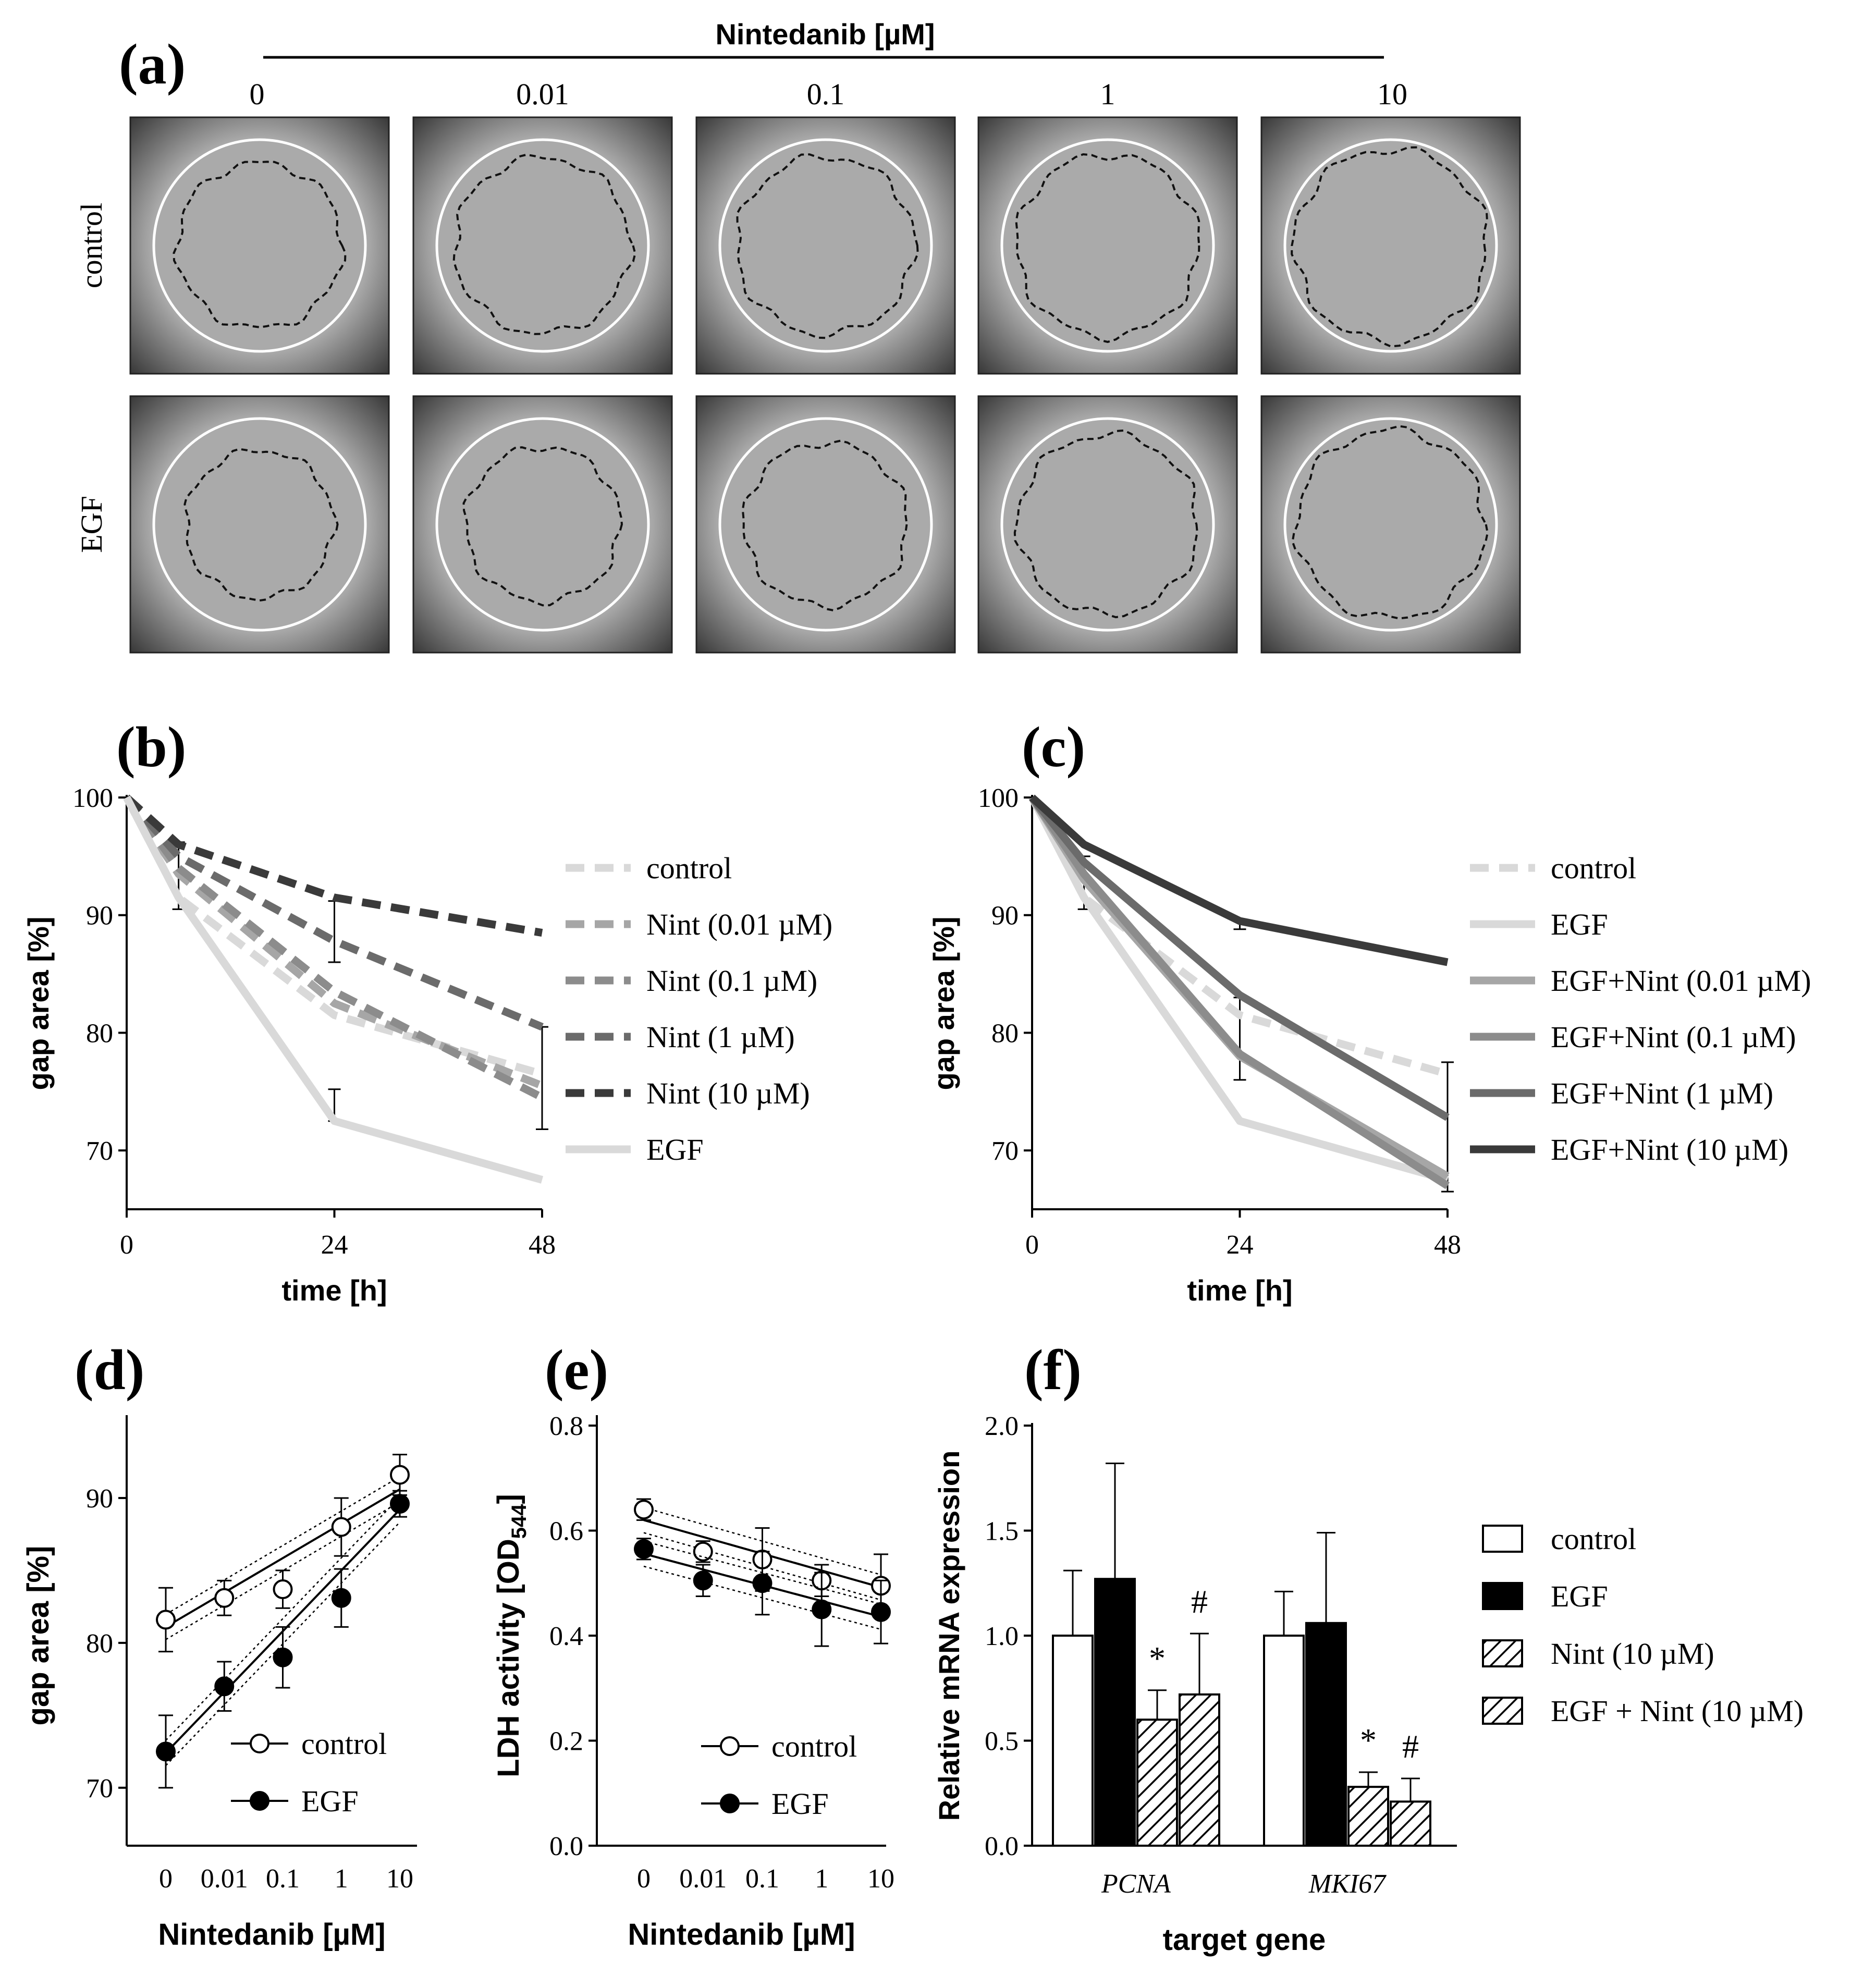  I want to click on confidence-band-upper, so click(282, 1618).